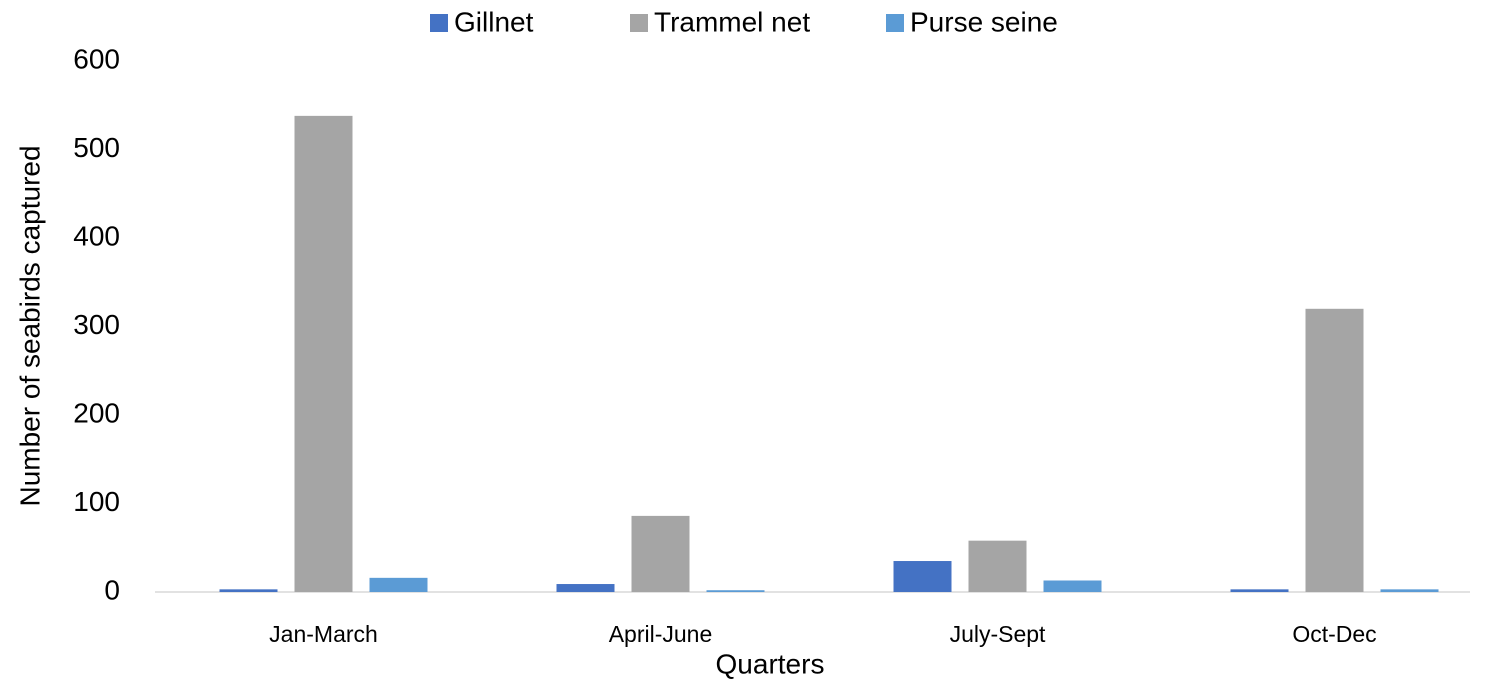 This screenshot has width=1486, height=686. Describe the element at coordinates (661, 634) in the screenshot. I see `x-tick-label: April-June` at that location.